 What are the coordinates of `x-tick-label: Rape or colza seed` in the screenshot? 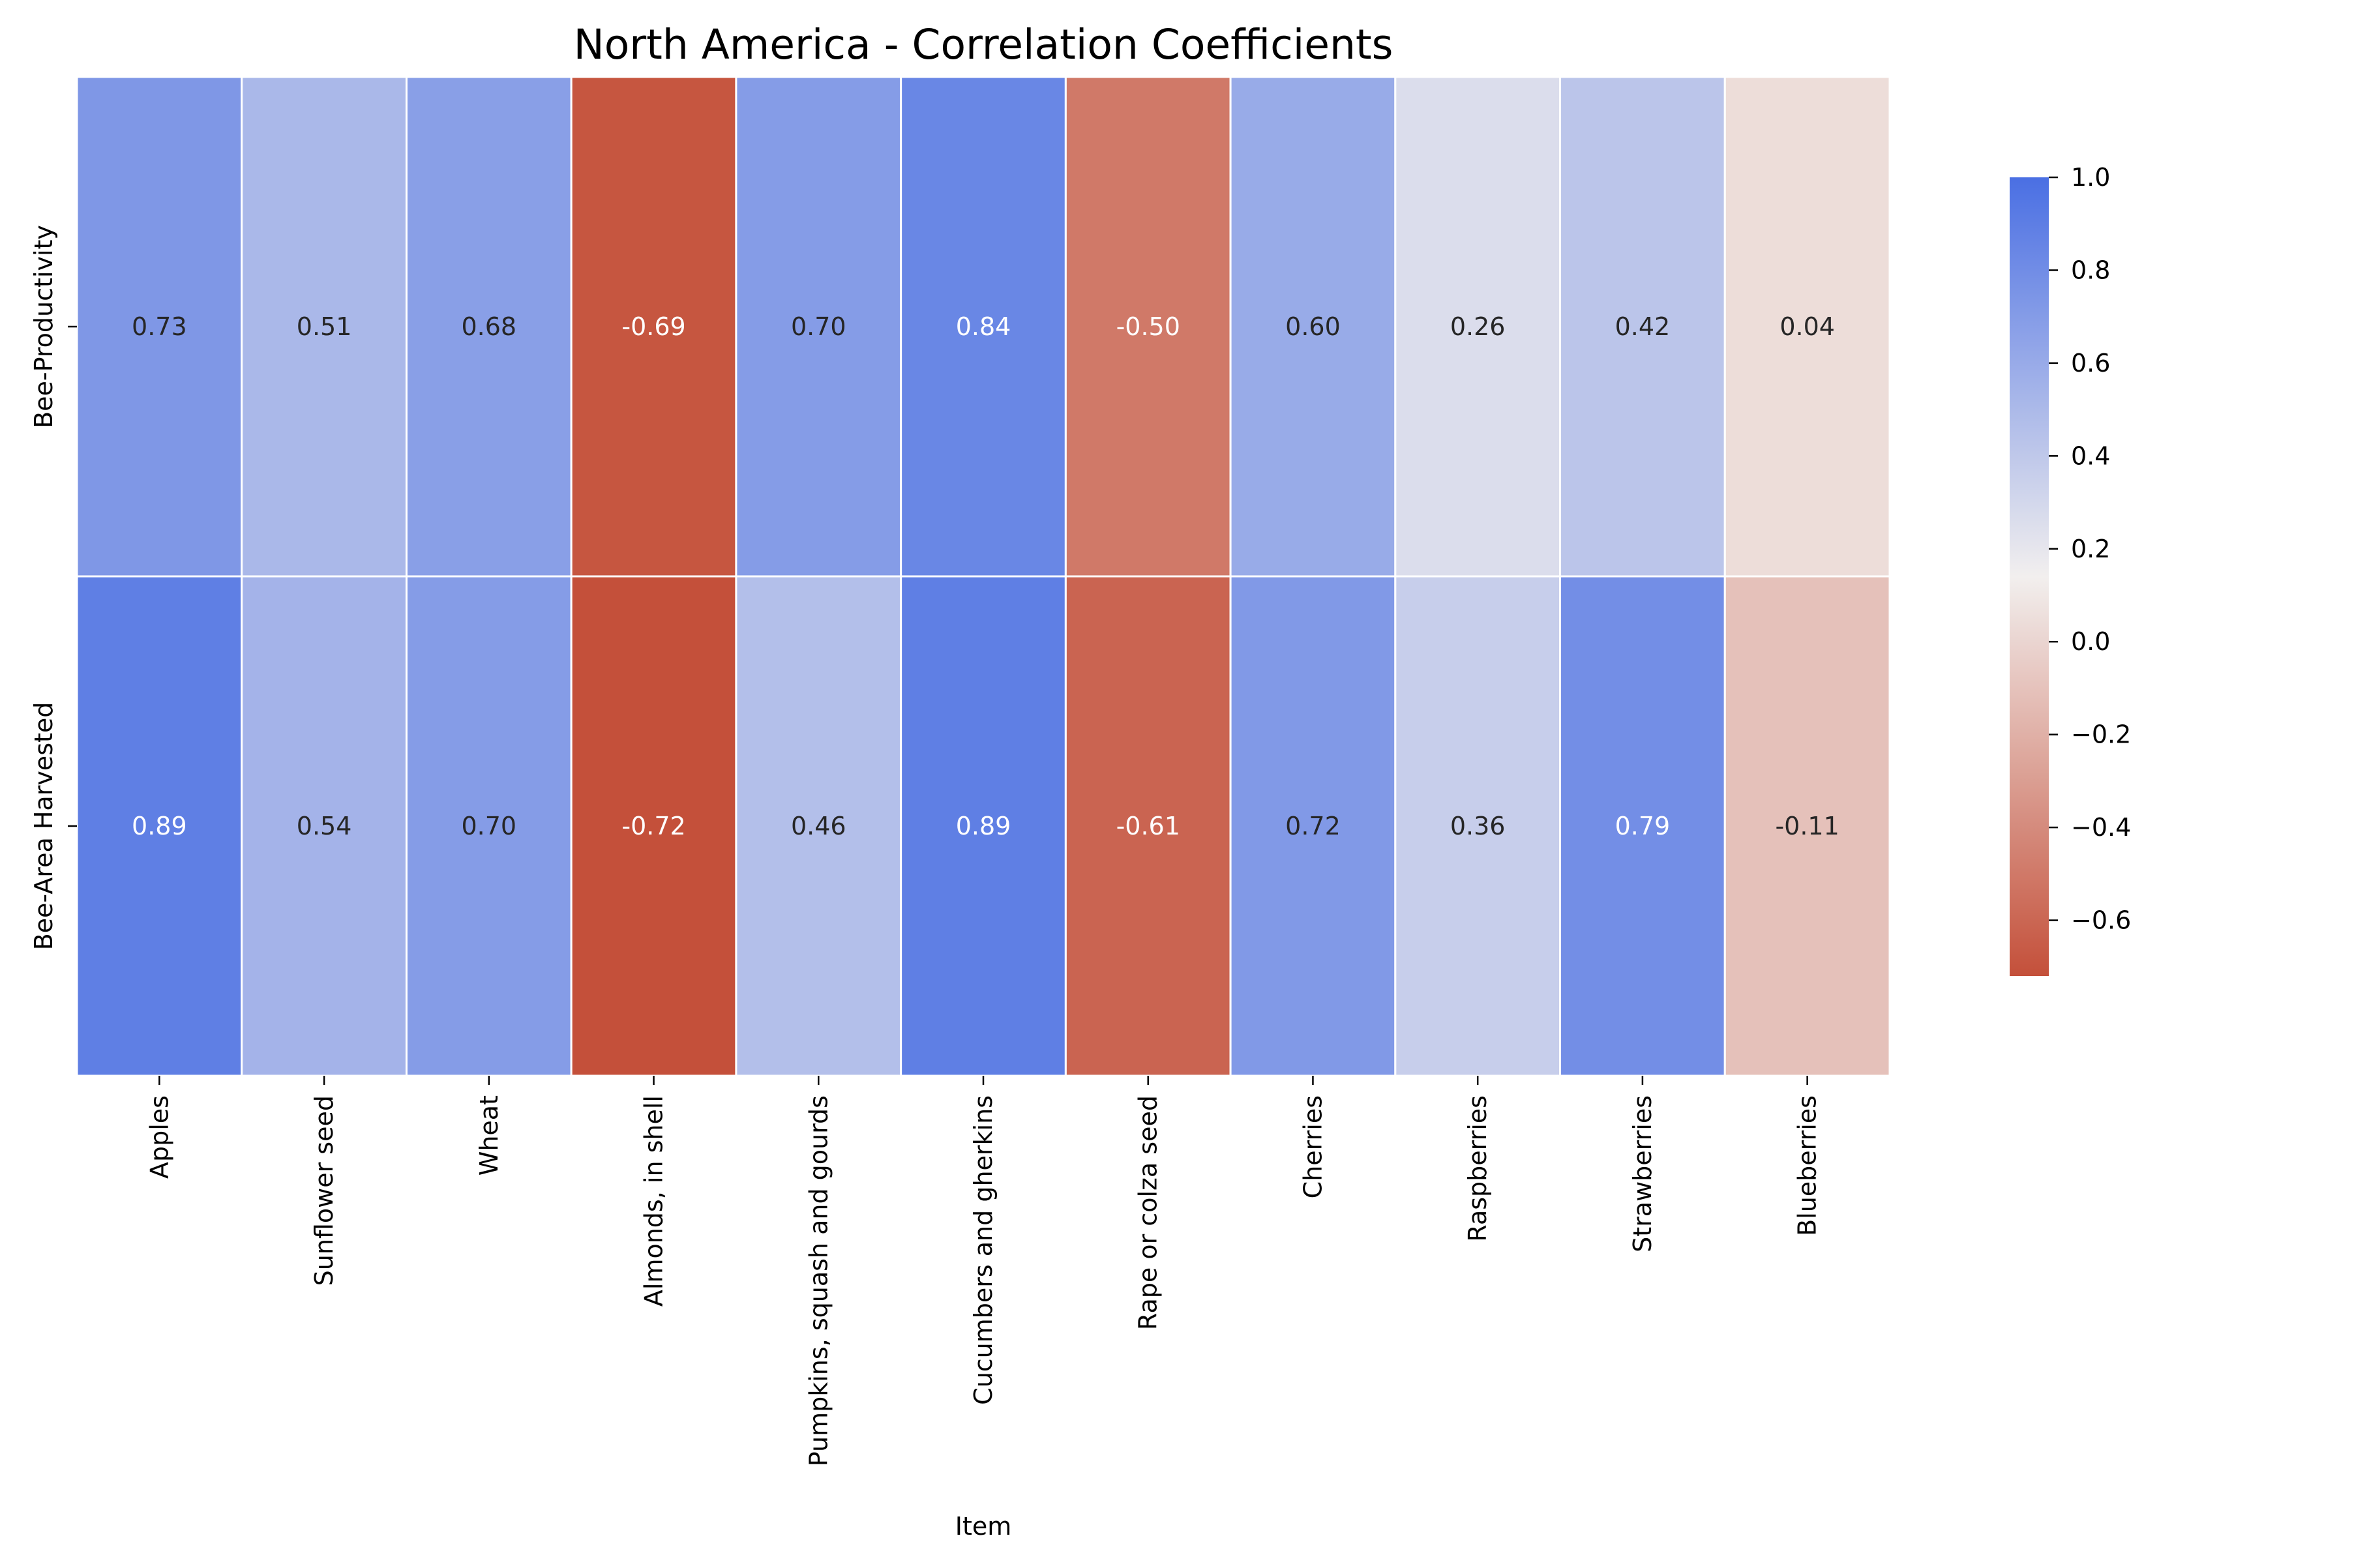 It's located at (1148, 1213).